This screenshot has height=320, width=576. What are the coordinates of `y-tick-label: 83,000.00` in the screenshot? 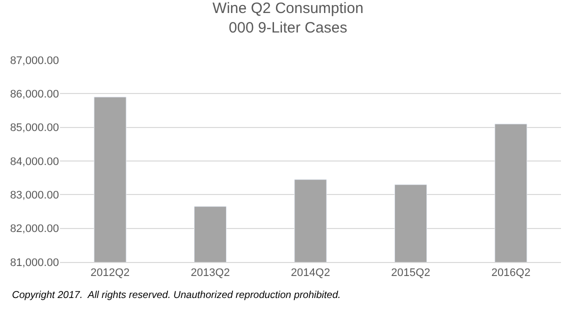 It's located at (34, 196).